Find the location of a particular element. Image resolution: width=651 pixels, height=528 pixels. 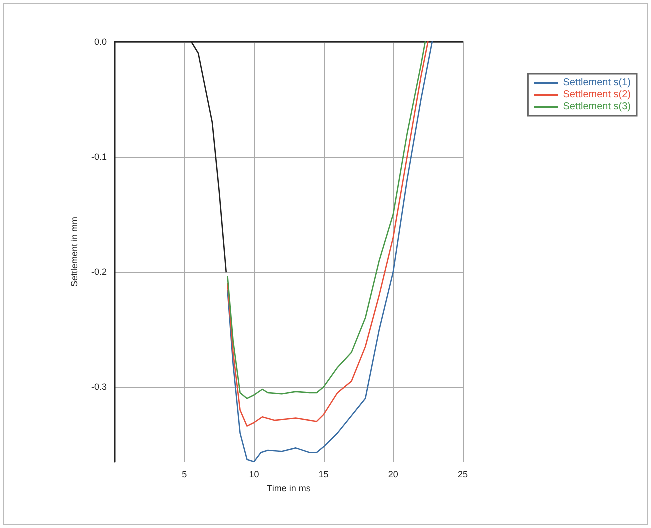

x-tick-label: 20 is located at coordinates (393, 475).